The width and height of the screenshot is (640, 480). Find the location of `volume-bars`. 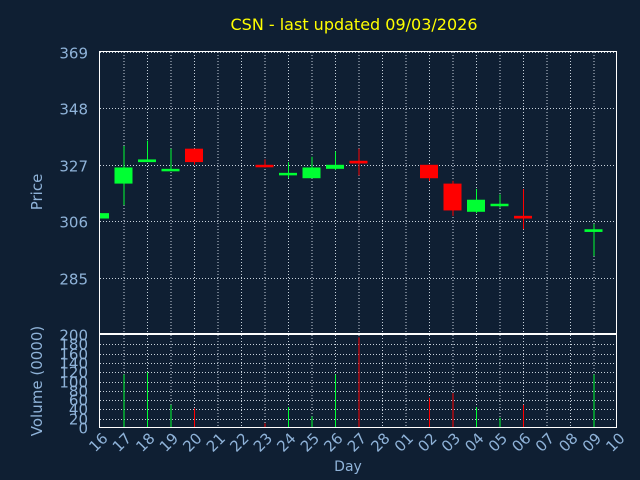

volume-bars is located at coordinates (359, 382).